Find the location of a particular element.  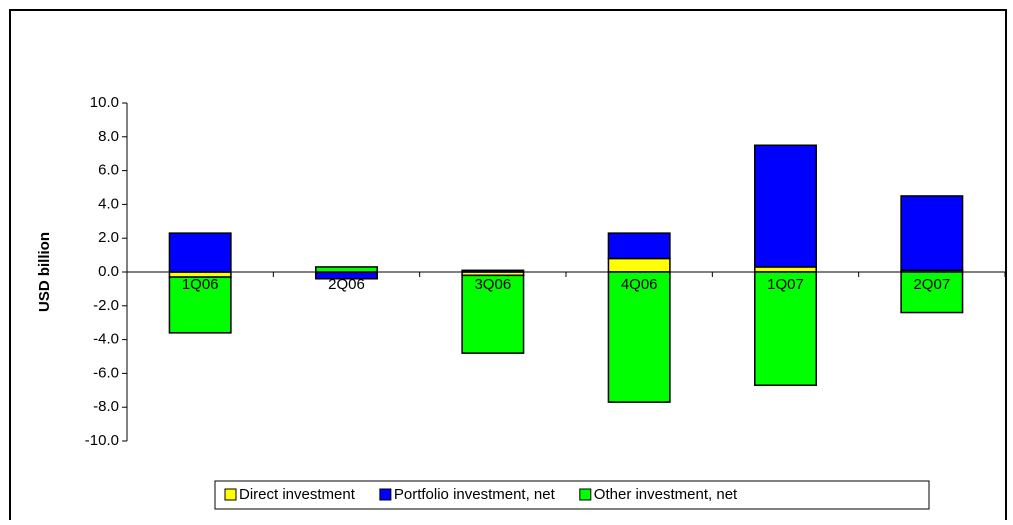

y-tick-label: 0.0 is located at coordinates (108, 271).